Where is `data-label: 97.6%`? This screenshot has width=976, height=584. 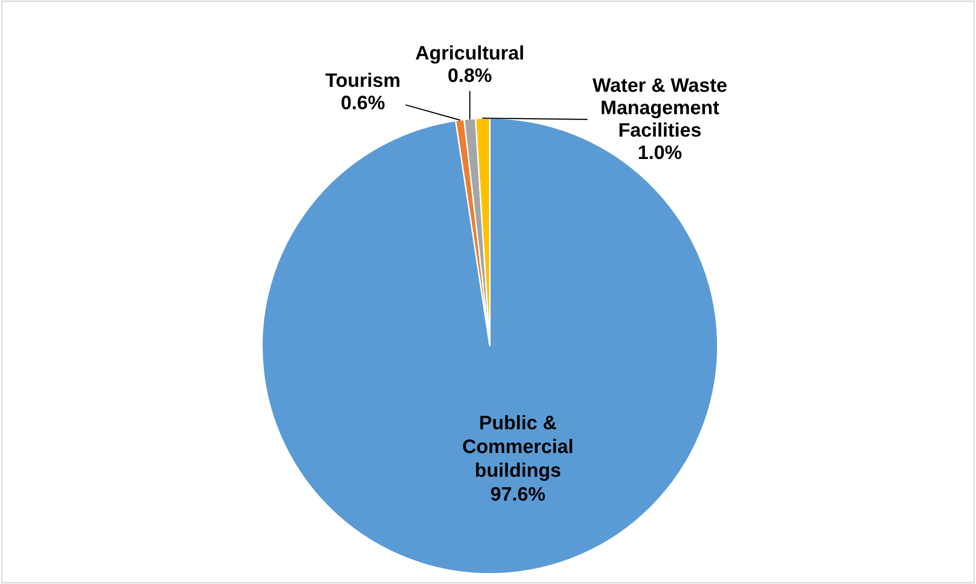
data-label: 97.6% is located at coordinates (517, 494).